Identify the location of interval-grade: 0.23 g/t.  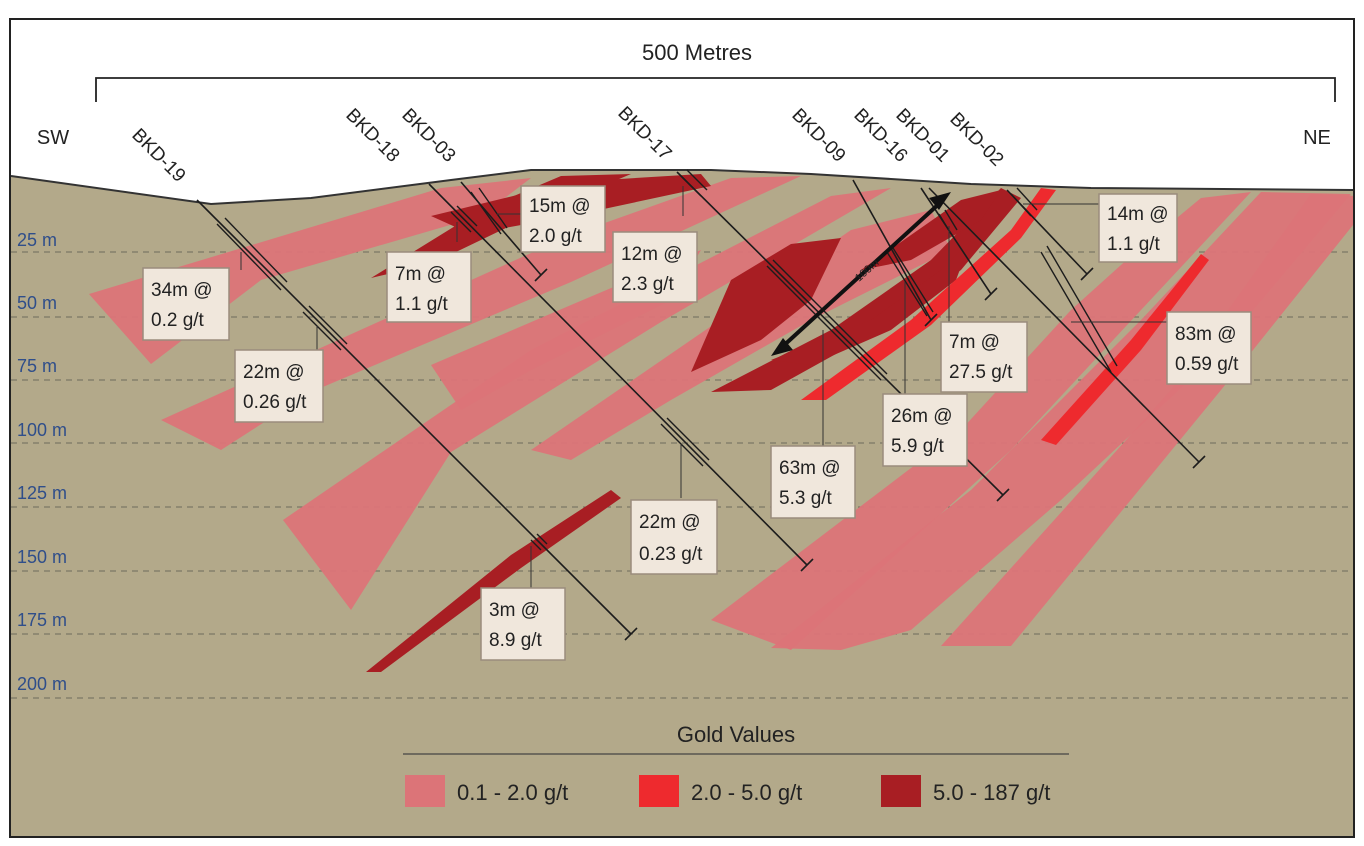
(671, 554).